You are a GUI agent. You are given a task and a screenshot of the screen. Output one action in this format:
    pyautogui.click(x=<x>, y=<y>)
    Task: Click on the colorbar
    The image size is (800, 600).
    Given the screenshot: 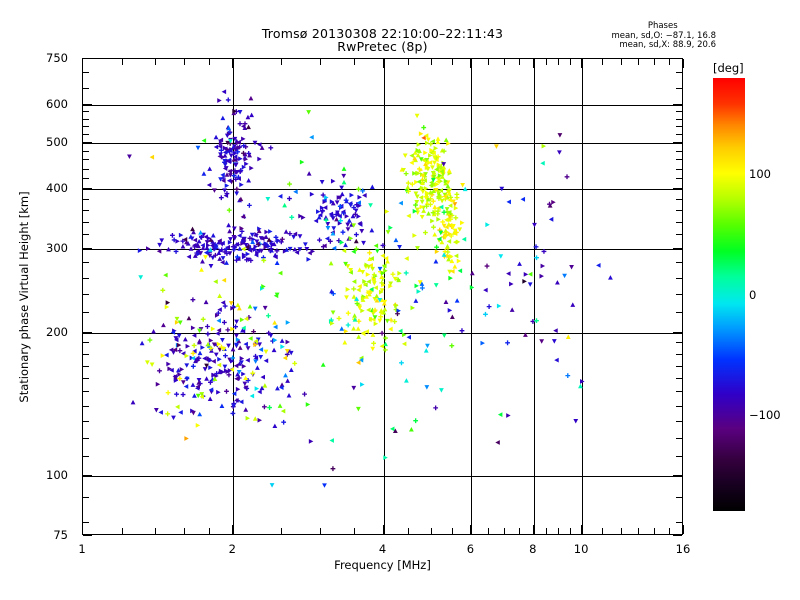 What is the action you would take?
    pyautogui.click(x=729, y=294)
    